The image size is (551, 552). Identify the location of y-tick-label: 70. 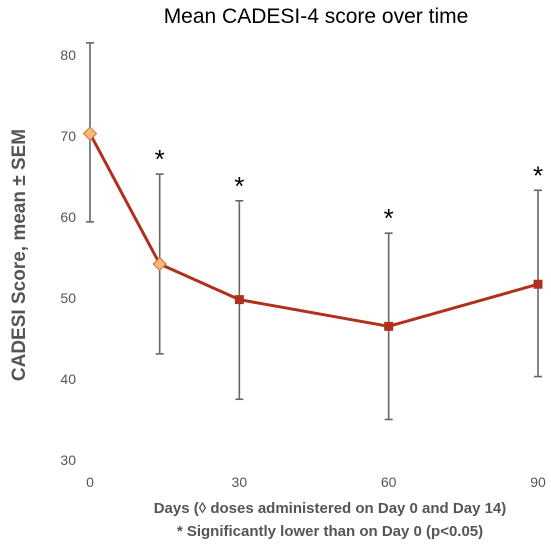
(68, 136).